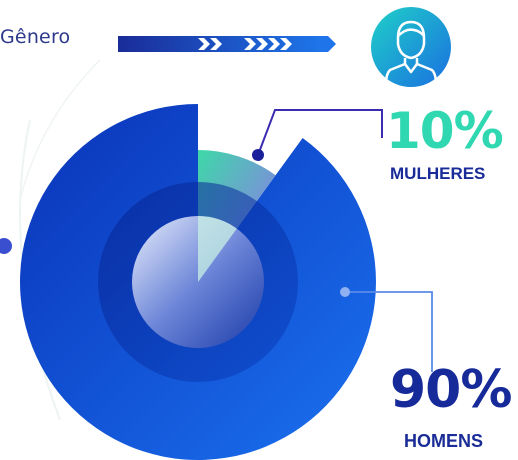 Image resolution: width=518 pixels, height=460 pixels. What do you see at coordinates (227, 44) in the screenshot?
I see `title-arrow-banner` at bounding box center [227, 44].